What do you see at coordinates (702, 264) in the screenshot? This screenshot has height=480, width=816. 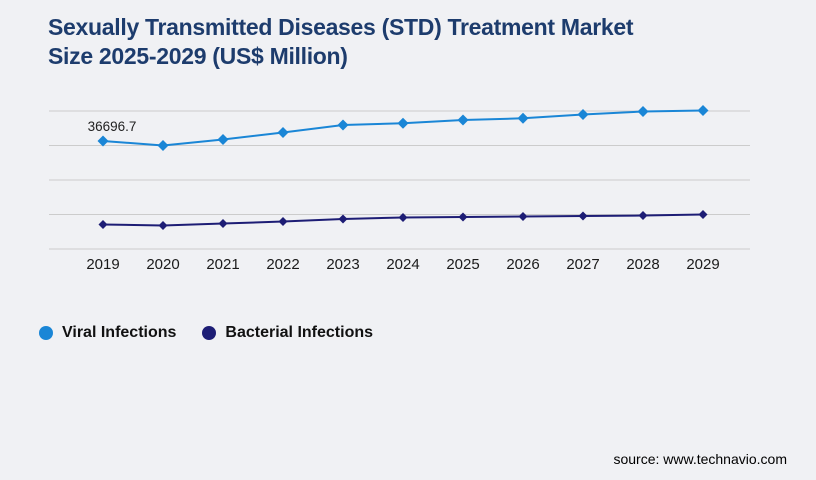 I see `x-axis-label: 2029` at bounding box center [702, 264].